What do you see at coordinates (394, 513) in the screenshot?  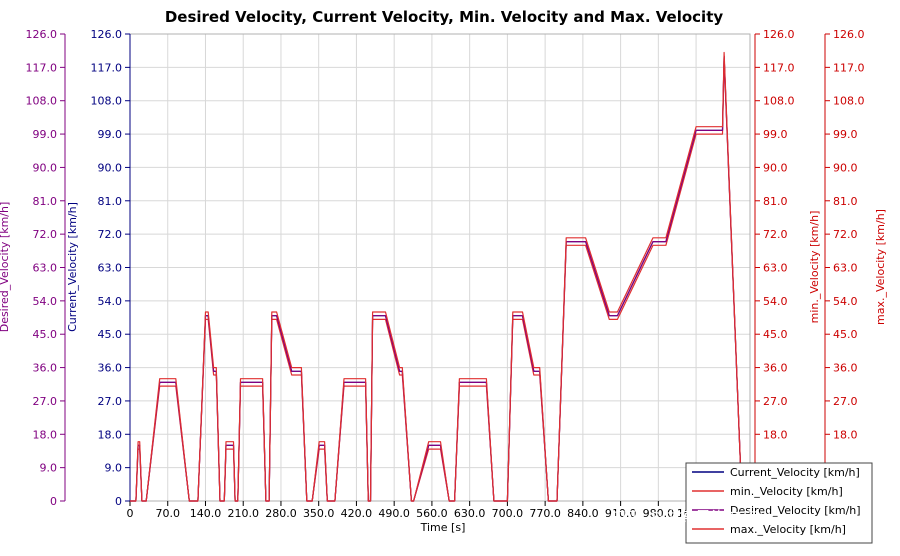 I see `x-tick-label: 490.0` at bounding box center [394, 513].